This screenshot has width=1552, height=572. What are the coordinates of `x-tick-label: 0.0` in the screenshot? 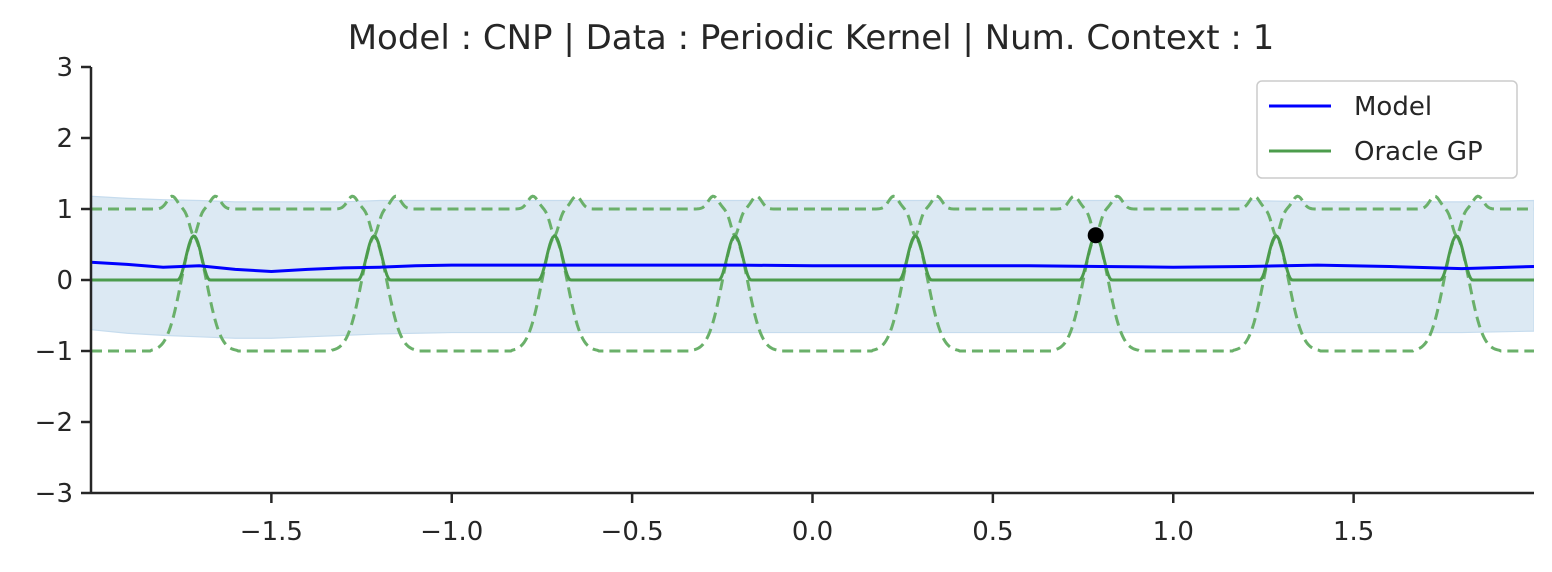 It's located at (812, 532).